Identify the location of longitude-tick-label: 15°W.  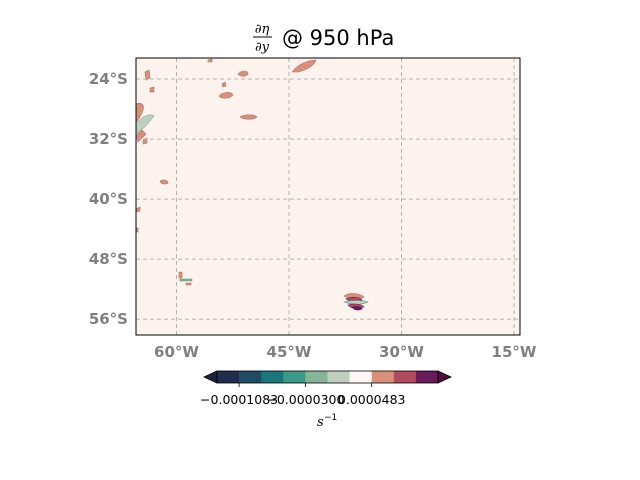
(514, 352).